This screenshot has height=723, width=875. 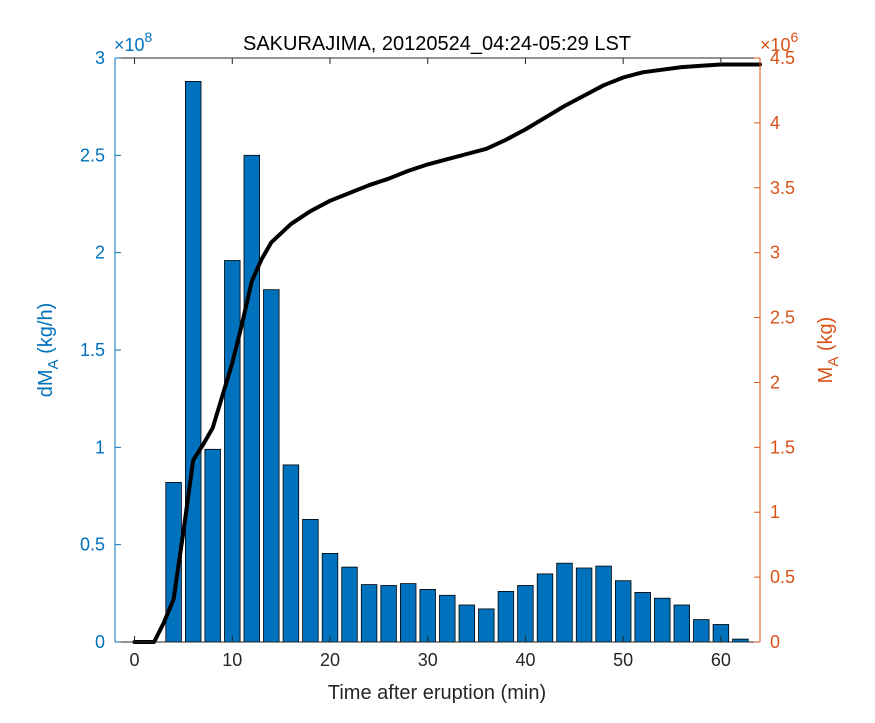 I want to click on right-y-tick-label: 4.5, so click(x=782, y=58).